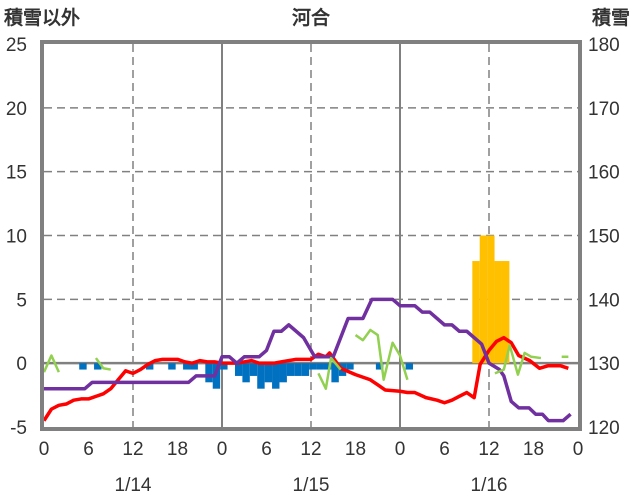  What do you see at coordinates (604, 300) in the screenshot?
I see `y-right-tick-label: 140` at bounding box center [604, 300].